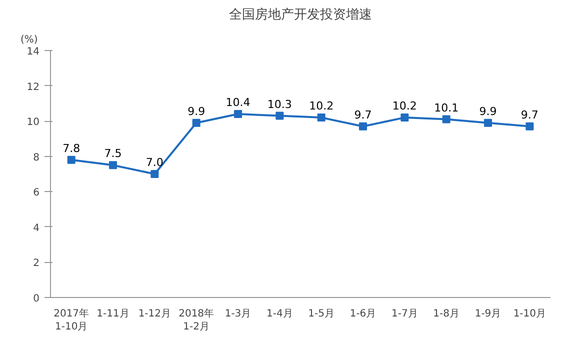  What do you see at coordinates (33, 52) in the screenshot?
I see `y-tick-label: 14` at bounding box center [33, 52].